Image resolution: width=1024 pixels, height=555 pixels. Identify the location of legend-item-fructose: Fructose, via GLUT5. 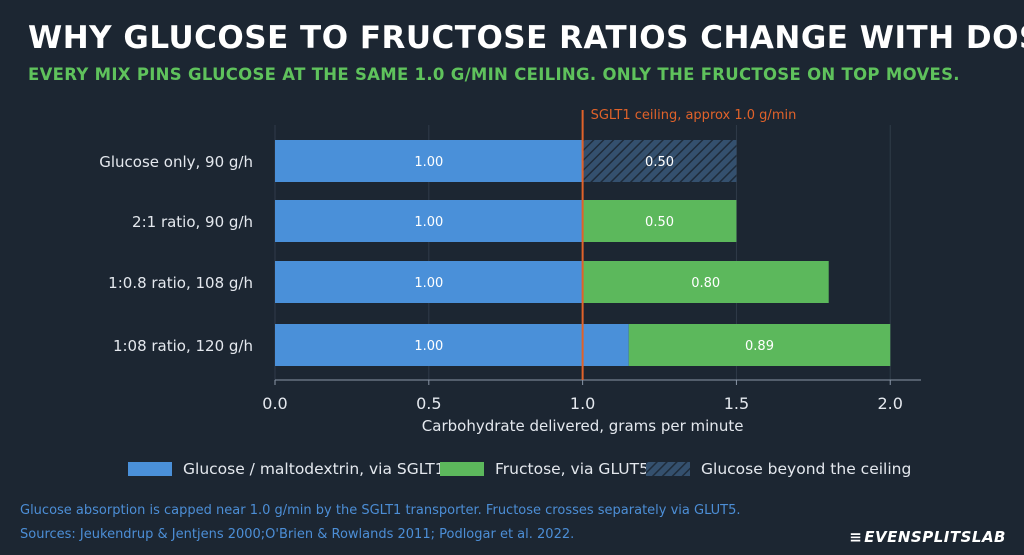
(544, 469).